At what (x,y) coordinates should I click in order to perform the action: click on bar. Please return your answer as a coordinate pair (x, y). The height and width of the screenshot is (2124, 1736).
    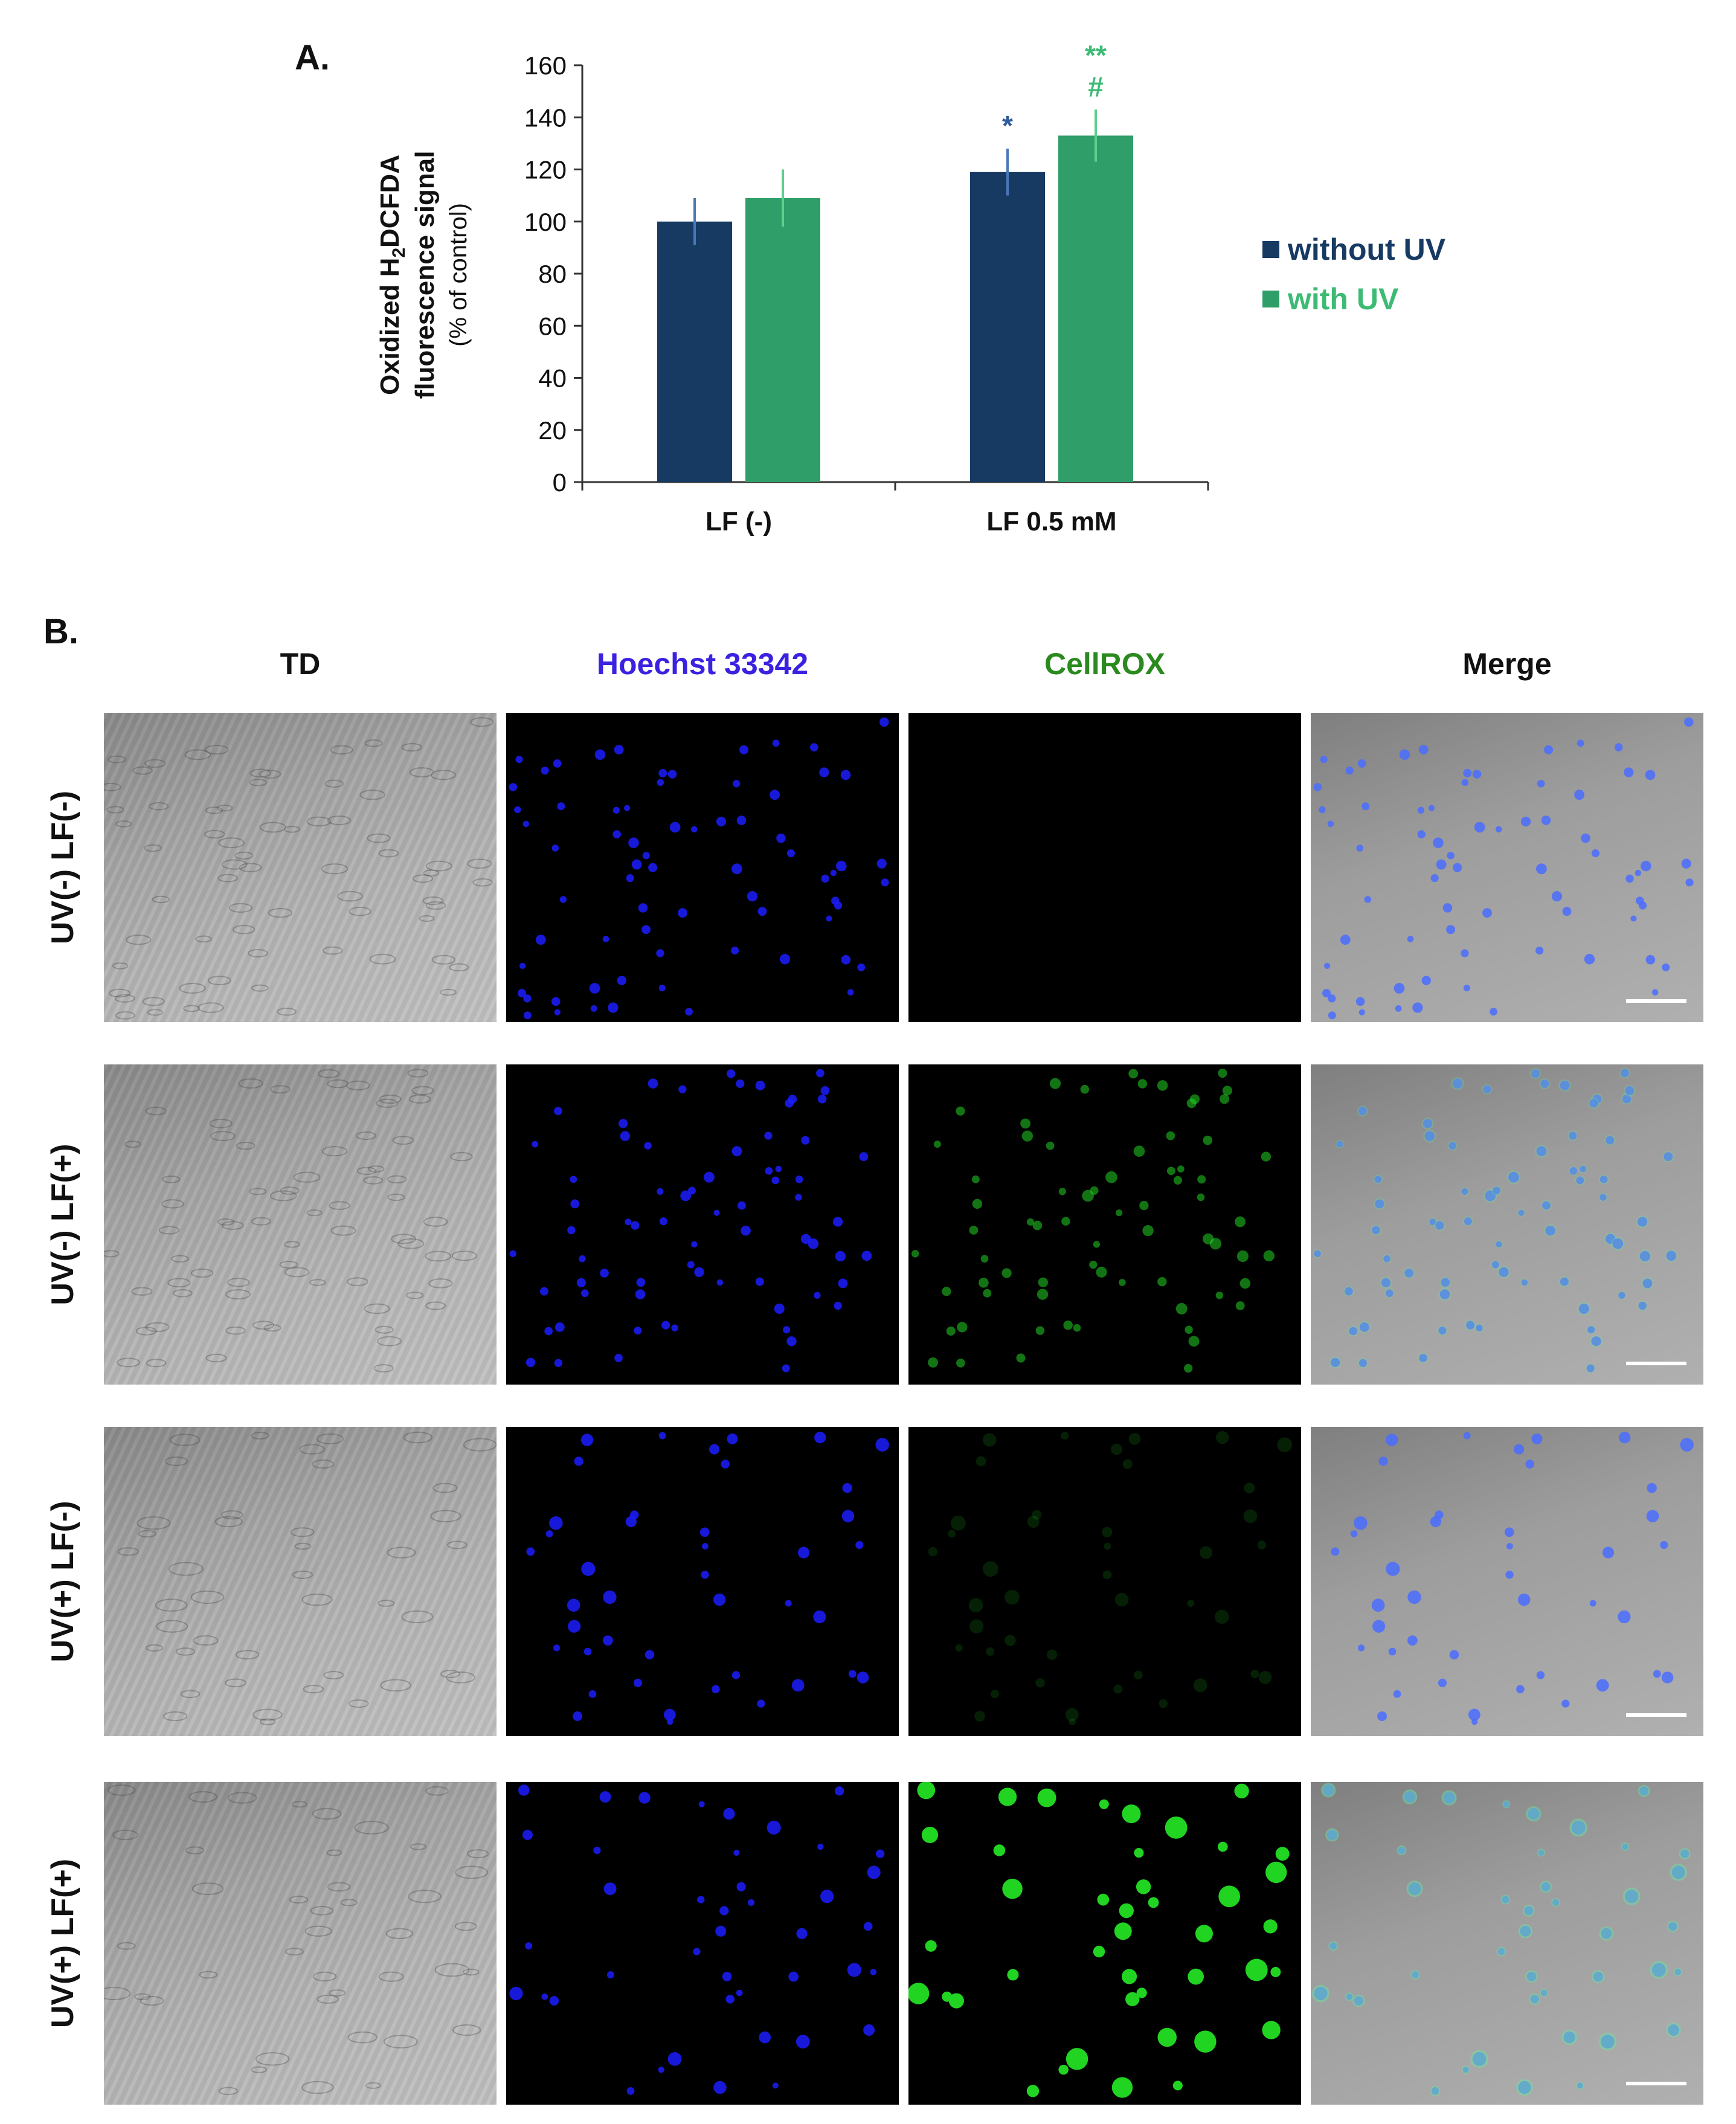
    Looking at the image, I should click on (782, 340).